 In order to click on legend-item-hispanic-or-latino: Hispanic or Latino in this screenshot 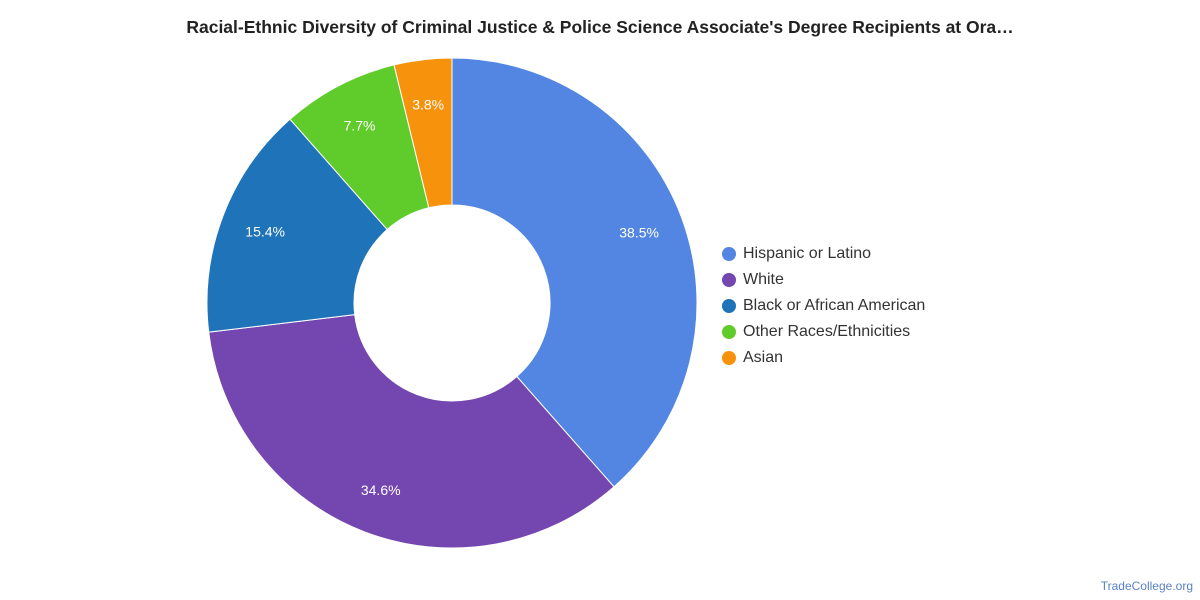, I will do `click(823, 254)`.